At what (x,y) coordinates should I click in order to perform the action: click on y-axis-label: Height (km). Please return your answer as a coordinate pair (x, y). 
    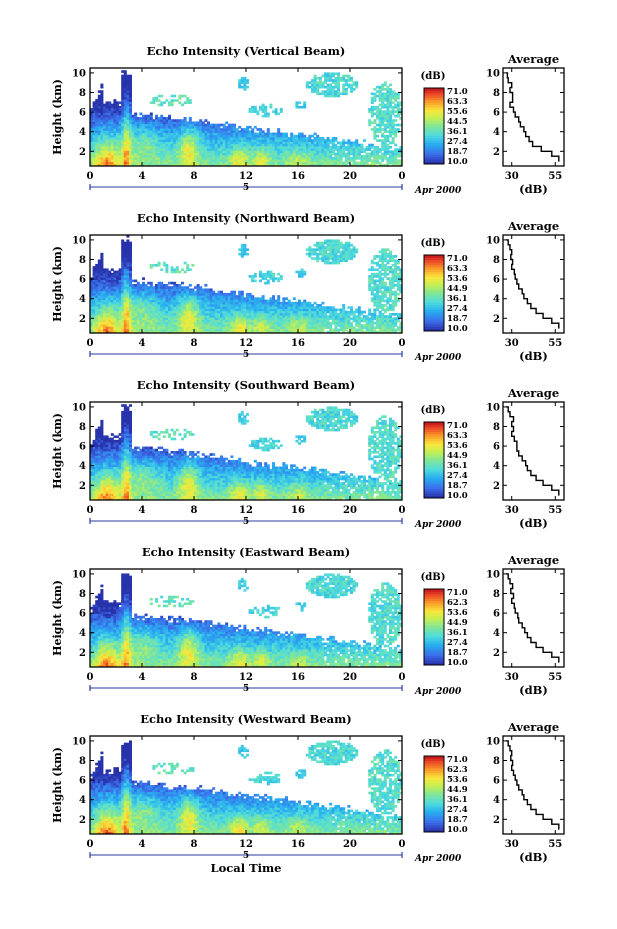
    Looking at the image, I should click on (57, 117).